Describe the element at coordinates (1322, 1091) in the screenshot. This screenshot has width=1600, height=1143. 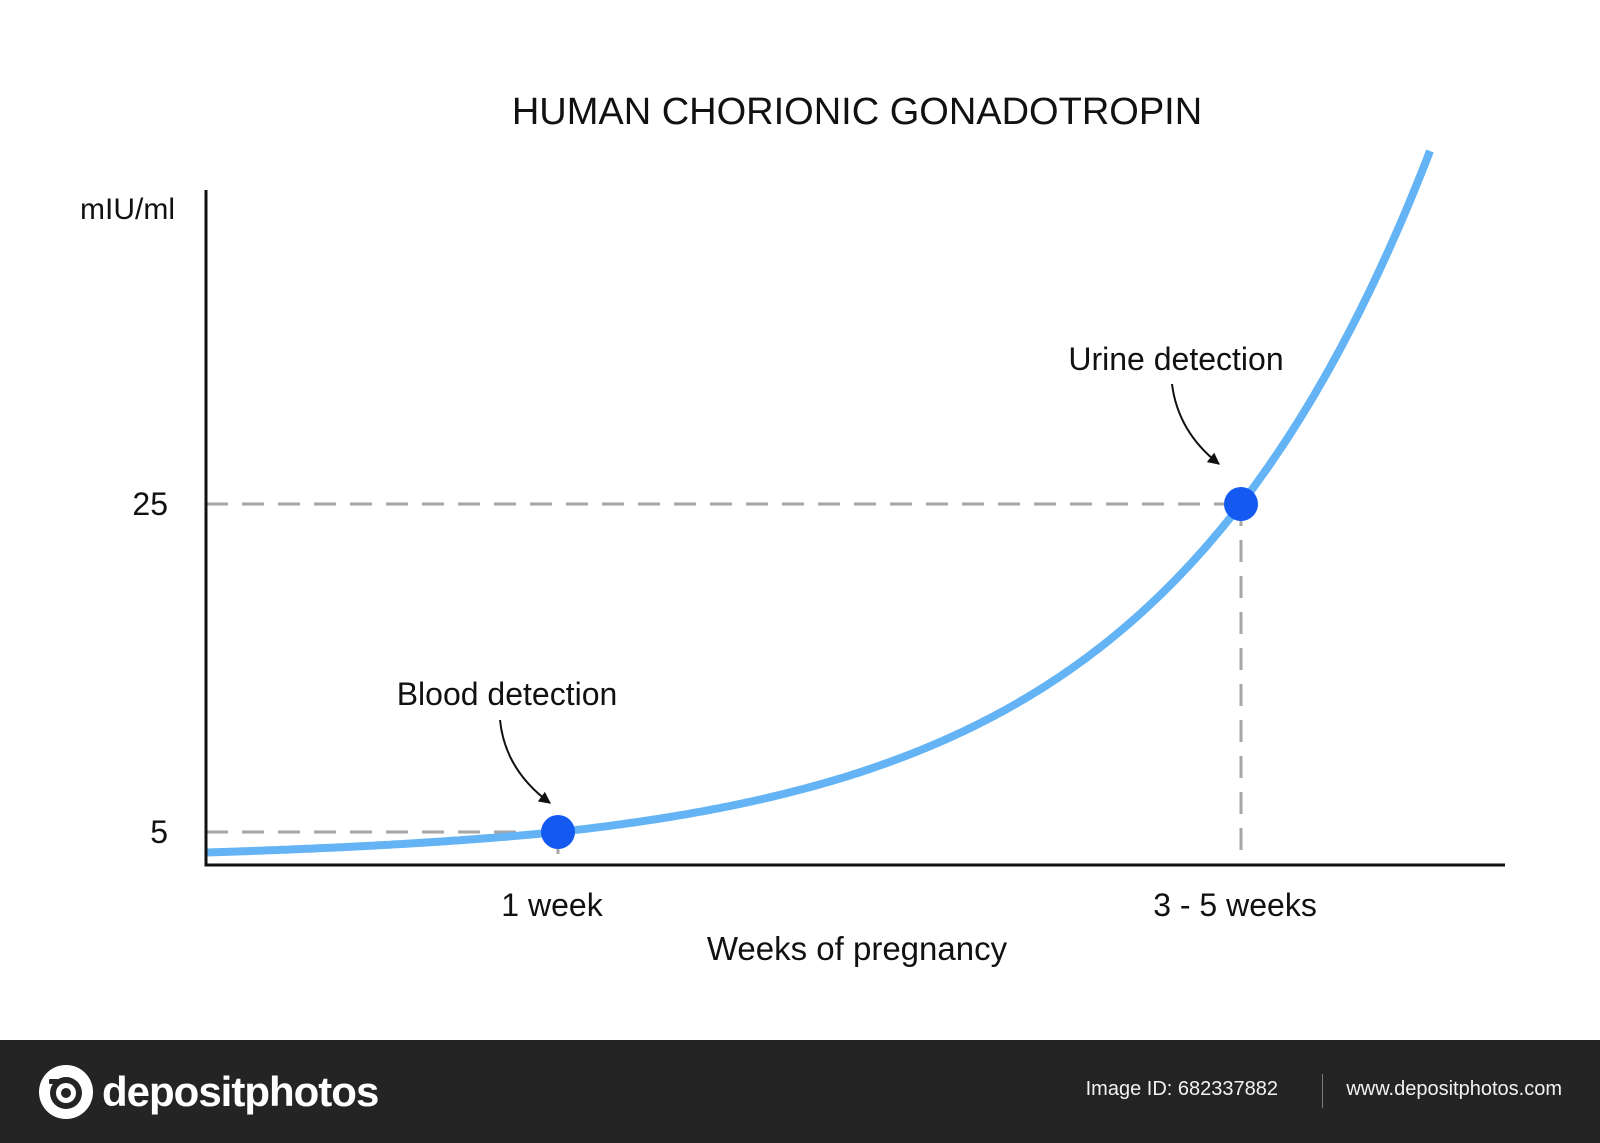
I see `footer-divider` at that location.